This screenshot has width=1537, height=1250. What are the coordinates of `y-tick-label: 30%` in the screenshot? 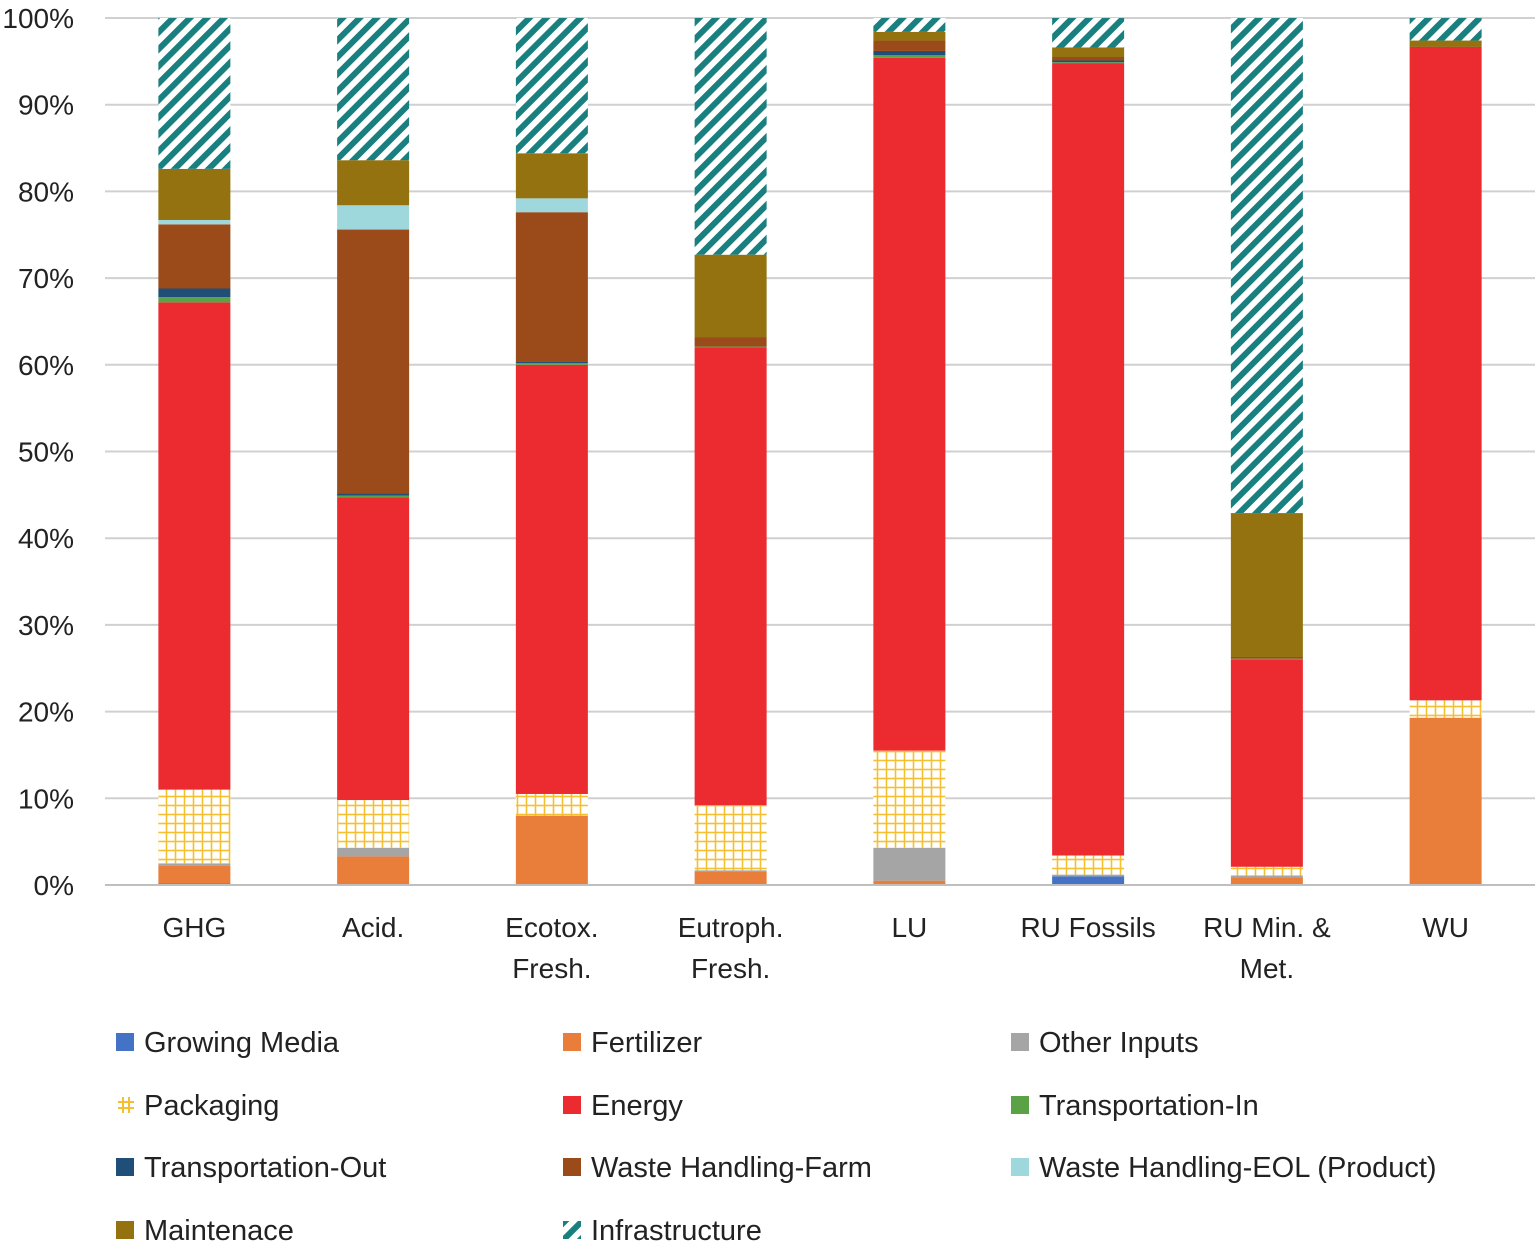 It's located at (46, 625).